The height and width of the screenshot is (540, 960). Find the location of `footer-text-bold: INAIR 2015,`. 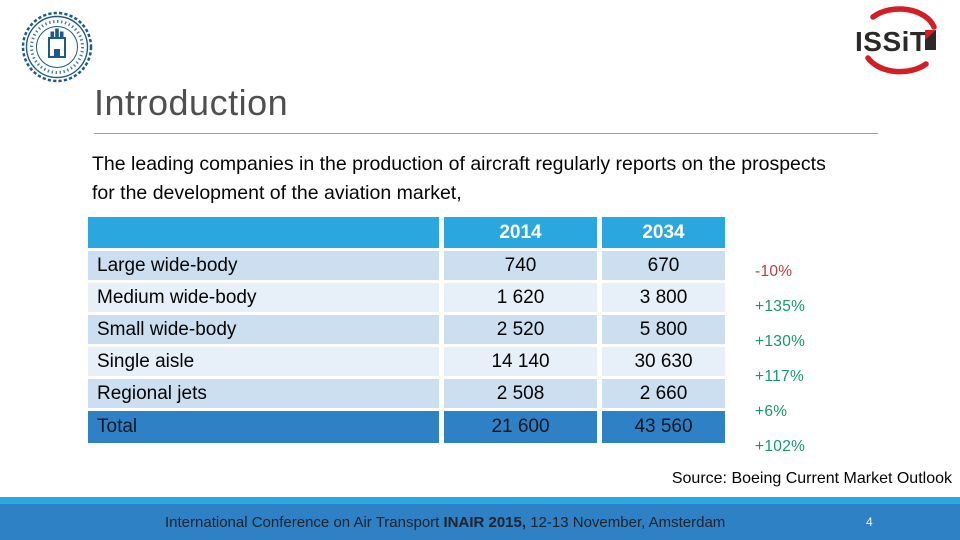

footer-text-bold: INAIR 2015, is located at coordinates (485, 522).